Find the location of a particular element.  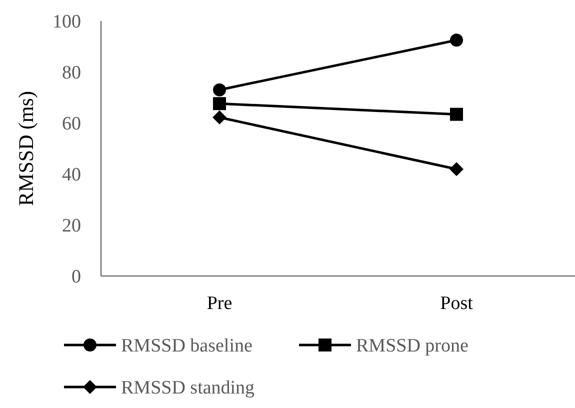

y-tick-label: 80 is located at coordinates (71, 73).